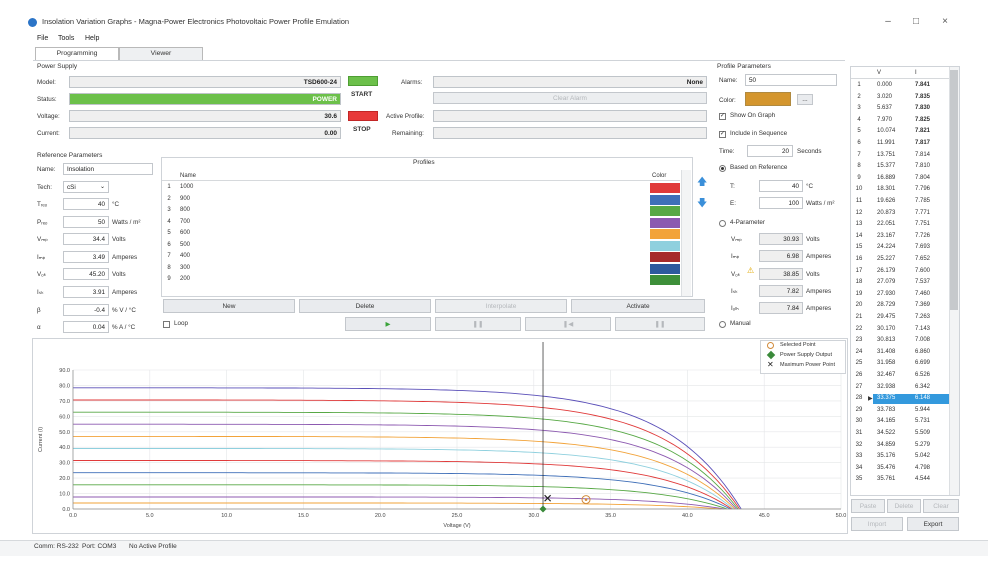  Describe the element at coordinates (638, 306) in the screenshot. I see `activate-button: Activate` at that location.